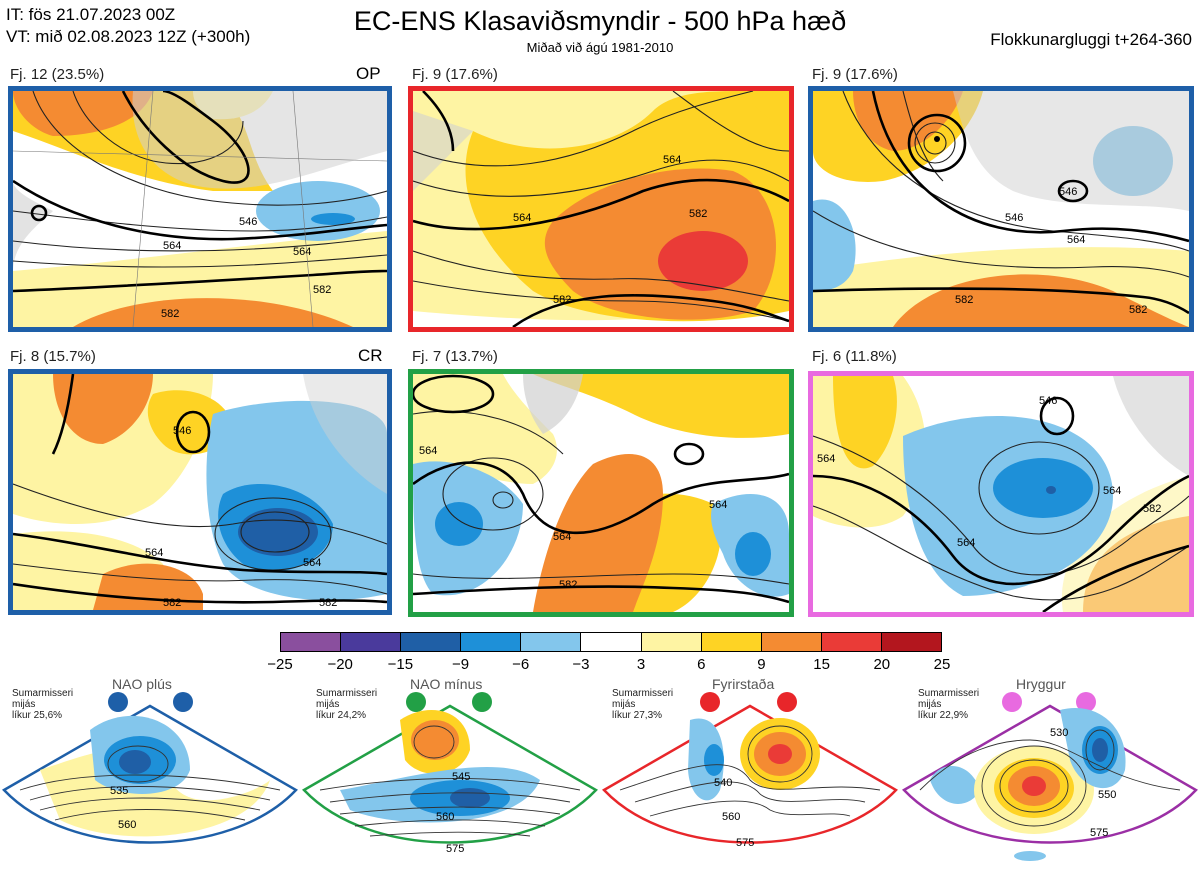 This screenshot has height=871, width=1200. What do you see at coordinates (370, 355) in the screenshot?
I see `panel-4-tag: CR` at bounding box center [370, 355].